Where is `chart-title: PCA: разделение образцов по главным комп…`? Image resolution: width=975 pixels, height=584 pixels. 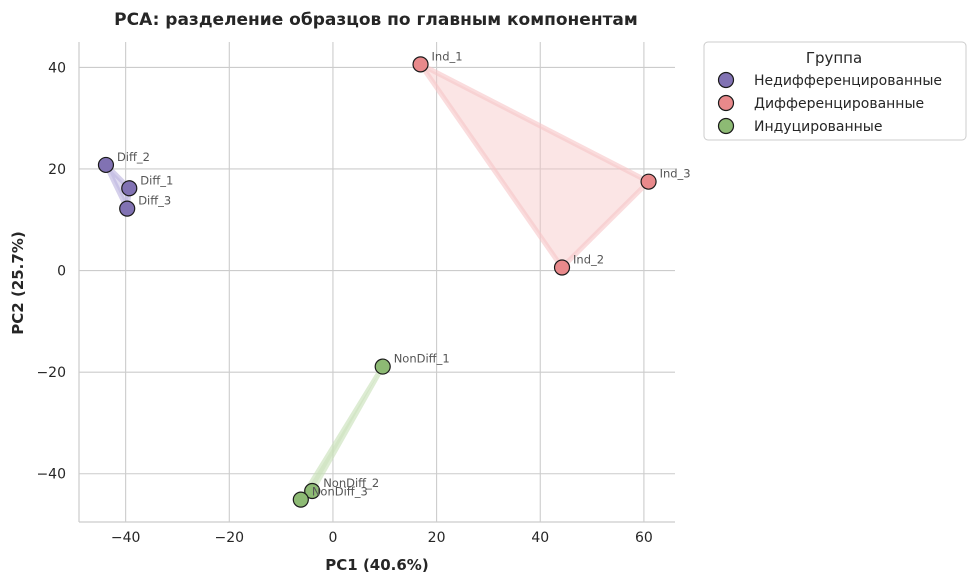 chart-title: PCA: разделение образцов по главным комп… is located at coordinates (376, 20).